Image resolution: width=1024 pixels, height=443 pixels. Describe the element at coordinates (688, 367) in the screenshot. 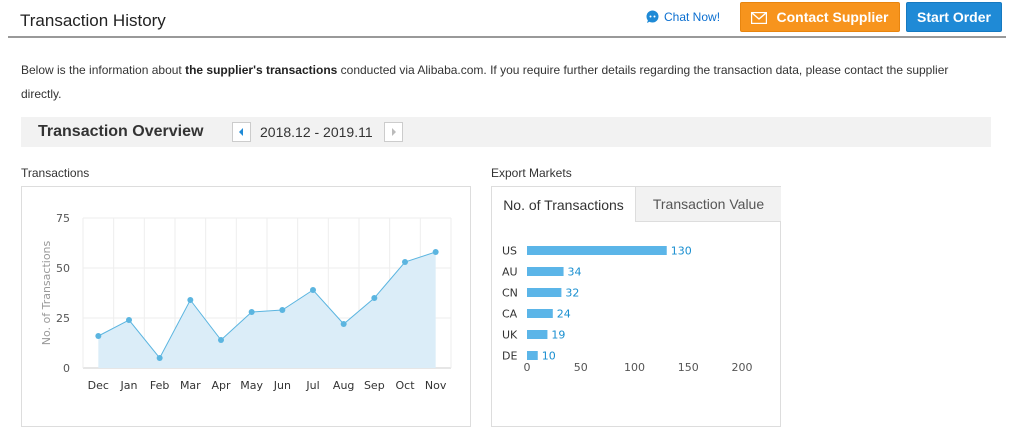

I see `x-tick-label: 150` at that location.